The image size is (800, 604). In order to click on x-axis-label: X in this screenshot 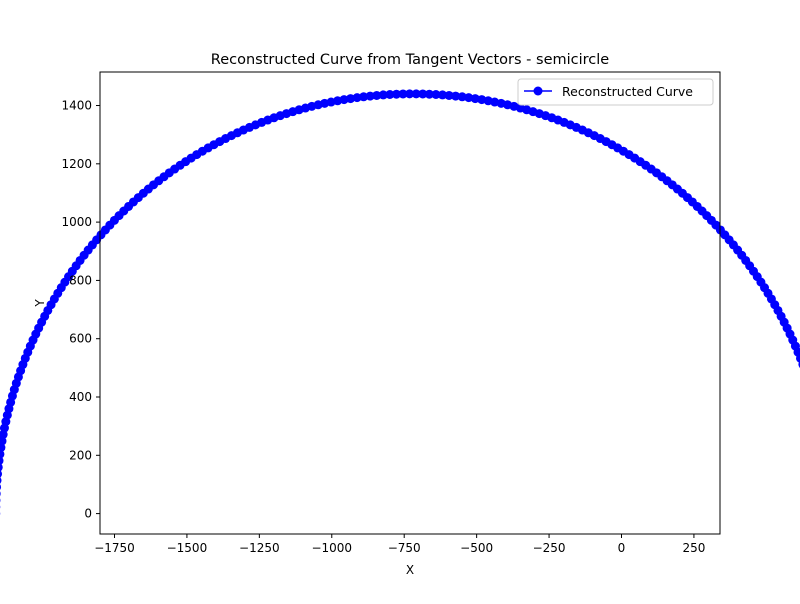, I will do `click(410, 570)`.